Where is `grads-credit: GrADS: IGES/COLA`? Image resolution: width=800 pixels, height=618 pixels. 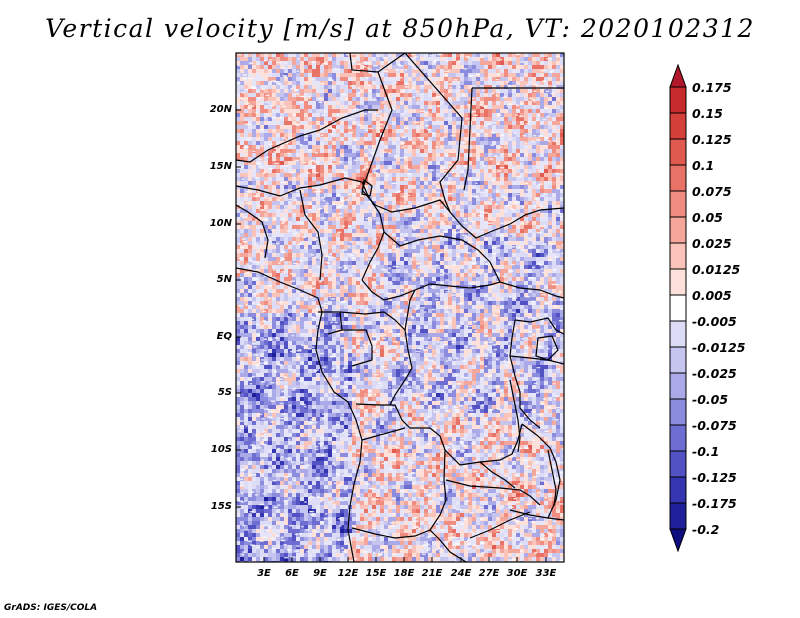 grads-credit: GrADS: IGES/COLA is located at coordinates (51, 608).